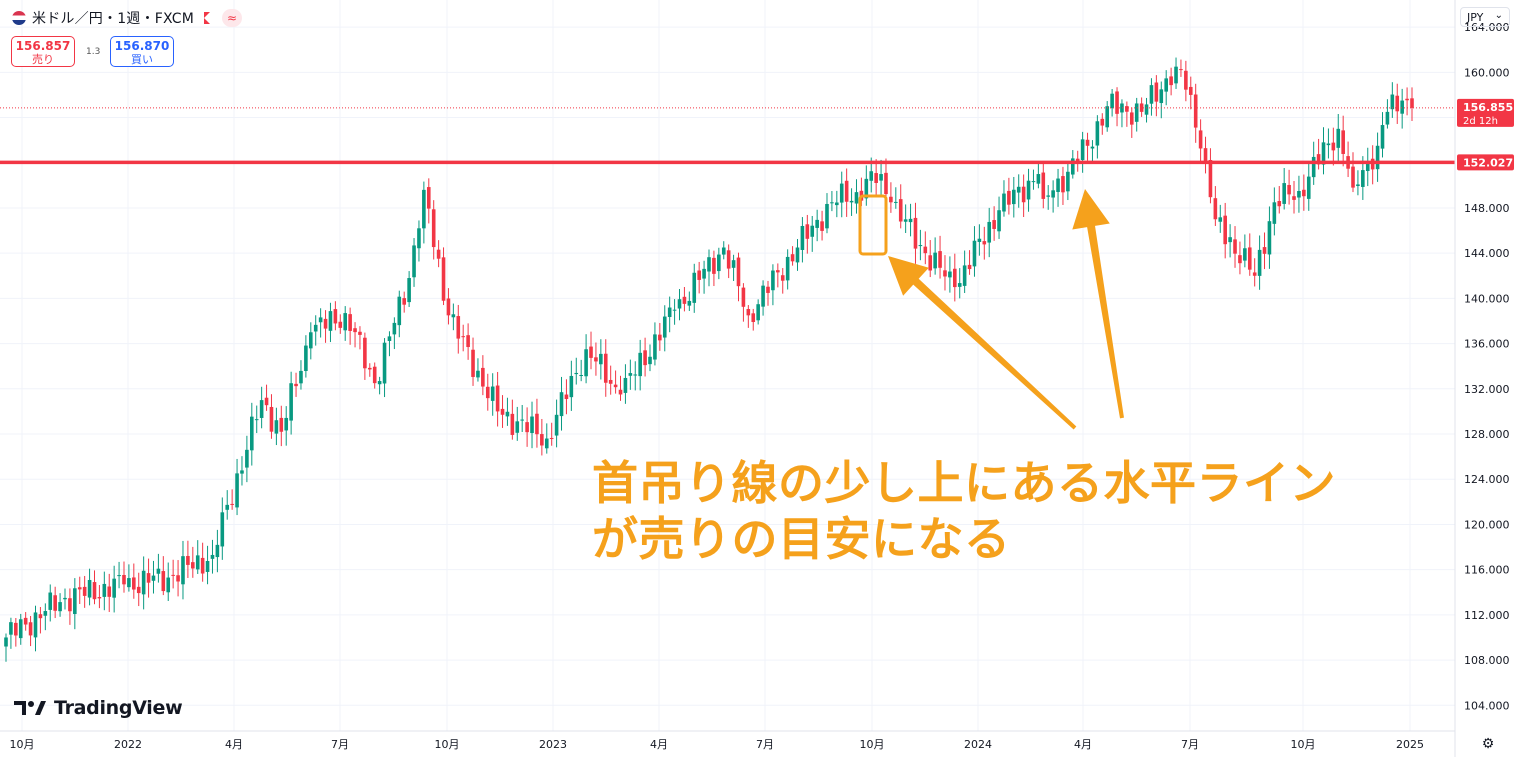 The image size is (1520, 757). What do you see at coordinates (1488, 107) in the screenshot?
I see `last-price-value: 156.855` at bounding box center [1488, 107].